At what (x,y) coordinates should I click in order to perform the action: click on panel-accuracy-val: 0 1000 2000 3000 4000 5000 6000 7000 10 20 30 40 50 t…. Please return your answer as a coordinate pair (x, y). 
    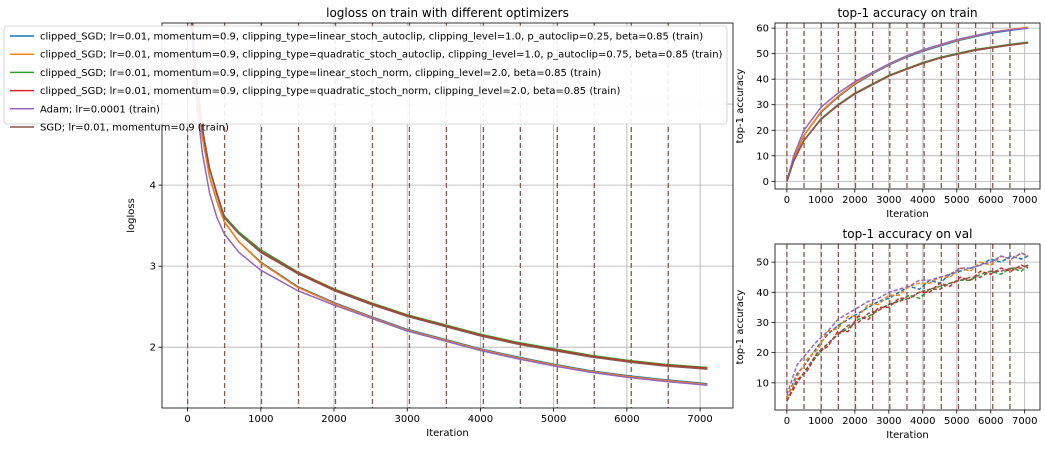
    Looking at the image, I should click on (888, 334).